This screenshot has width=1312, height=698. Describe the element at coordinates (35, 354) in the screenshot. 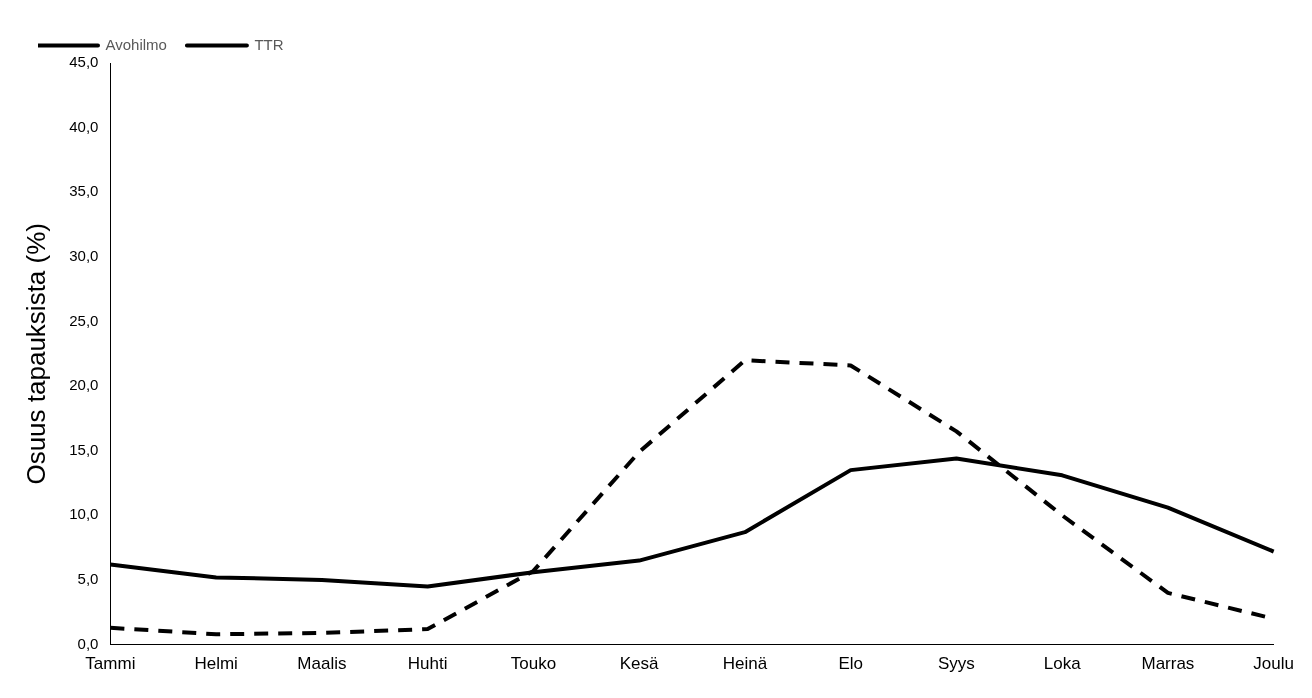

I see `y-axis-title: Osuus tapauksista (%)` at that location.